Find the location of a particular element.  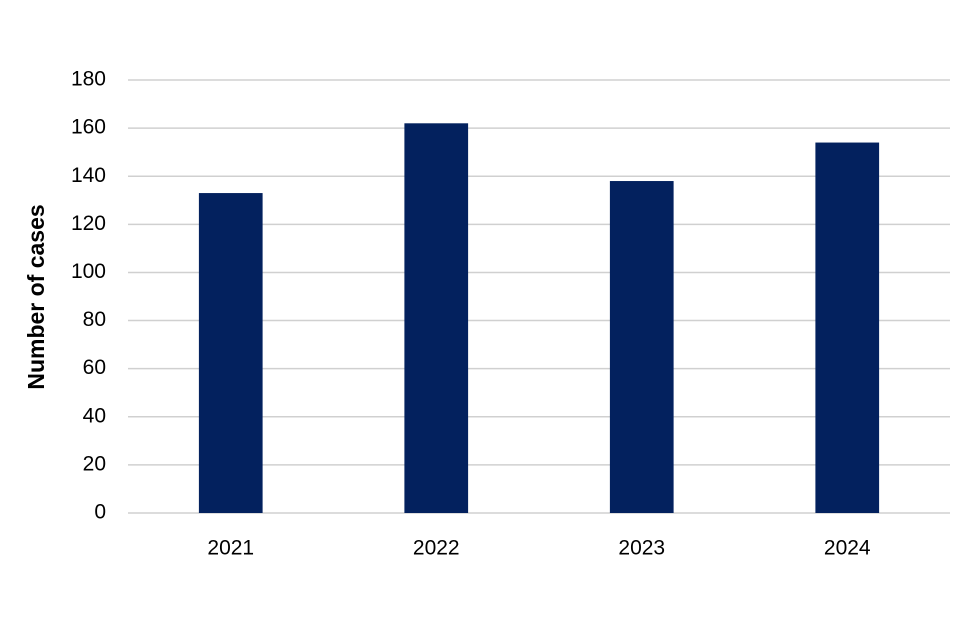

x-tick-label: 2021 is located at coordinates (230, 548).